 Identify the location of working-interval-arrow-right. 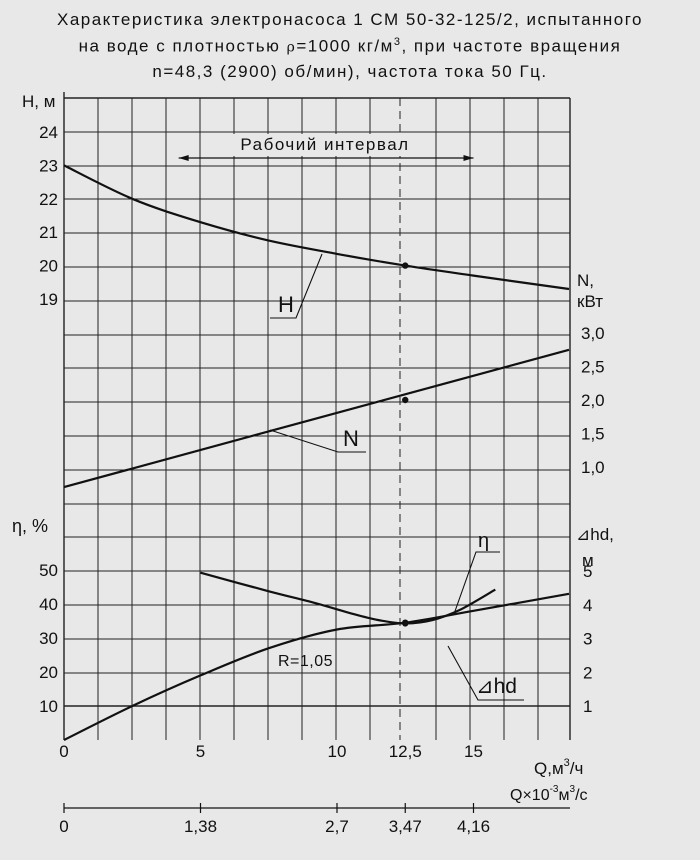
(468, 158).